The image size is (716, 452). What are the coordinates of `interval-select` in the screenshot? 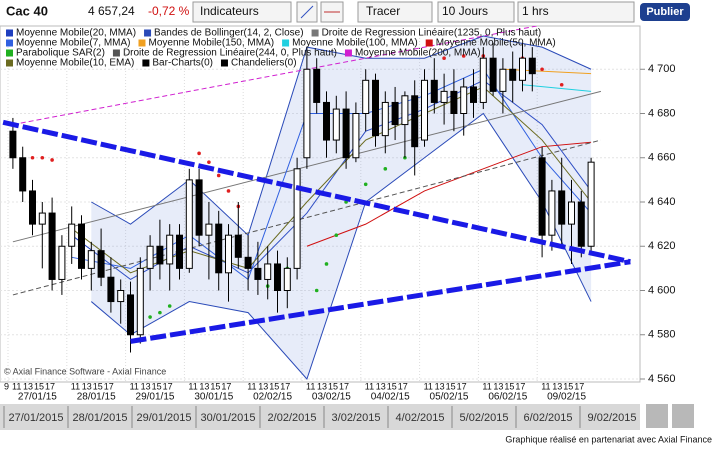 It's located at (576, 12).